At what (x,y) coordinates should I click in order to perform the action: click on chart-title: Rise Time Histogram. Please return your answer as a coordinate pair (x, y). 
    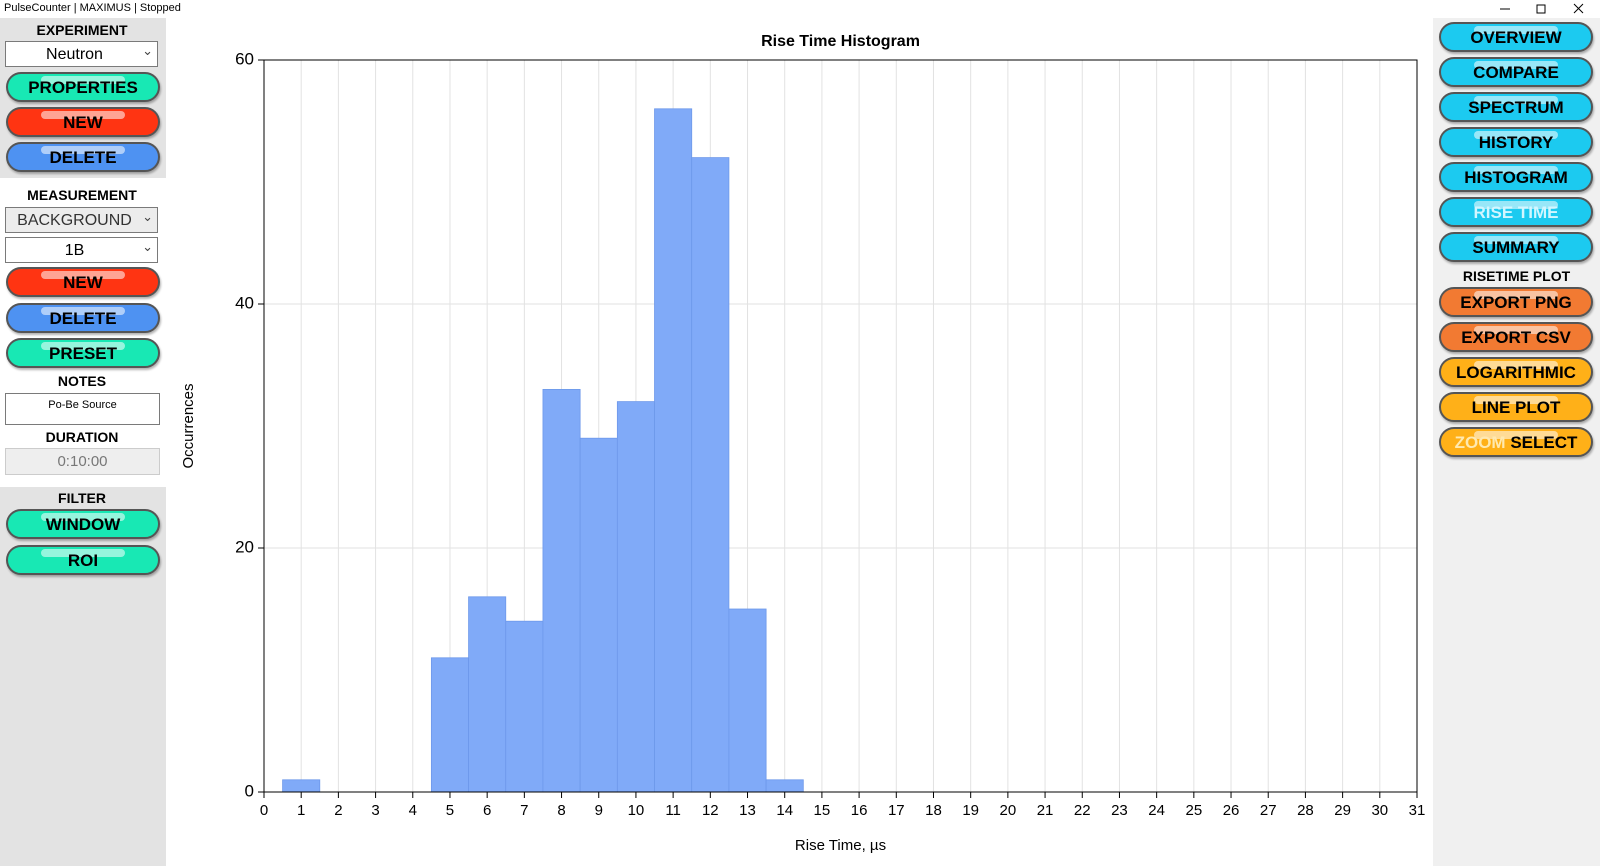
    Looking at the image, I should click on (840, 41).